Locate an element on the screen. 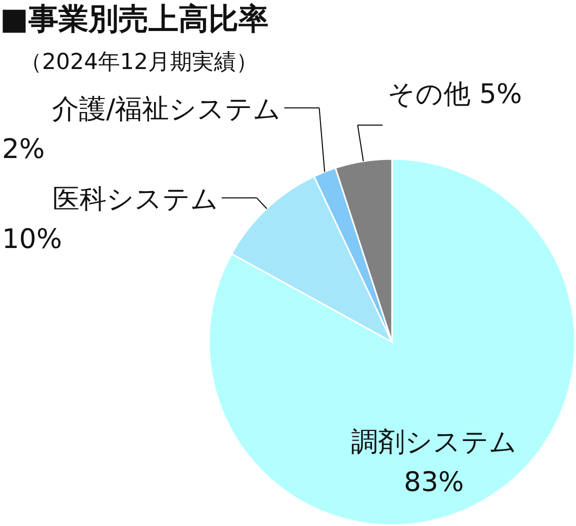  slice-label: 医科システム is located at coordinates (135, 199).